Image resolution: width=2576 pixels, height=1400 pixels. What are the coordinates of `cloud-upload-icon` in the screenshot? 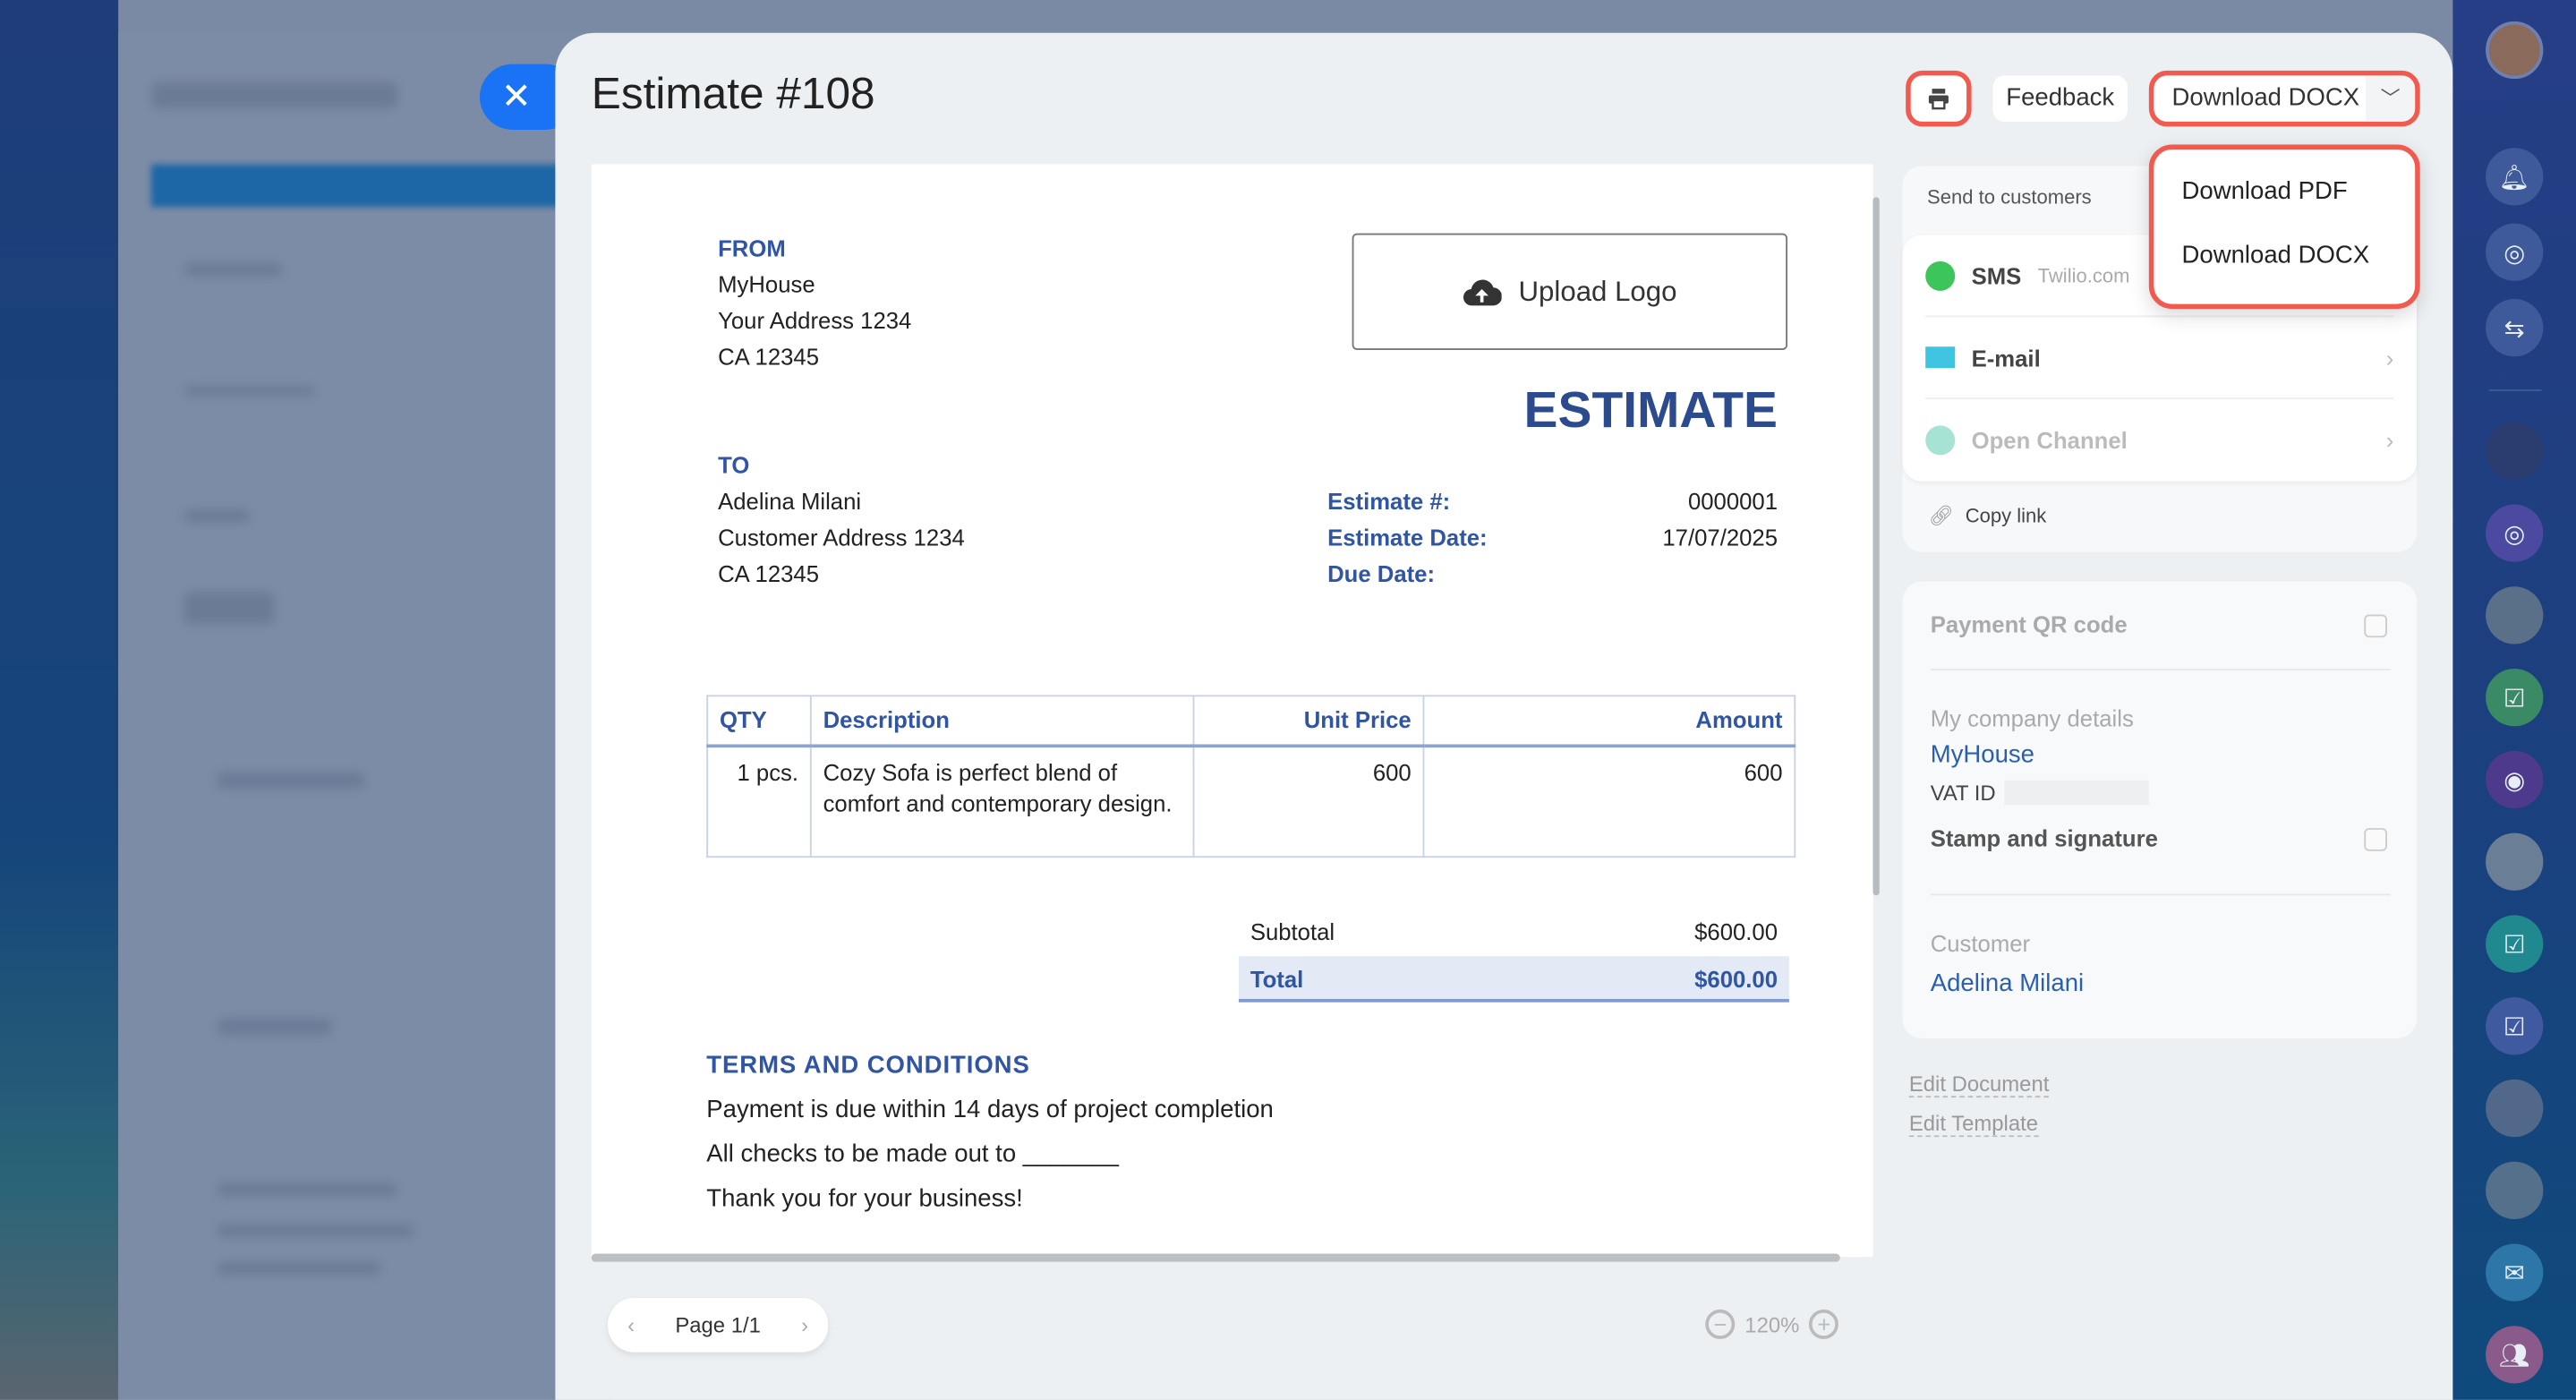 It's located at (1483, 291).